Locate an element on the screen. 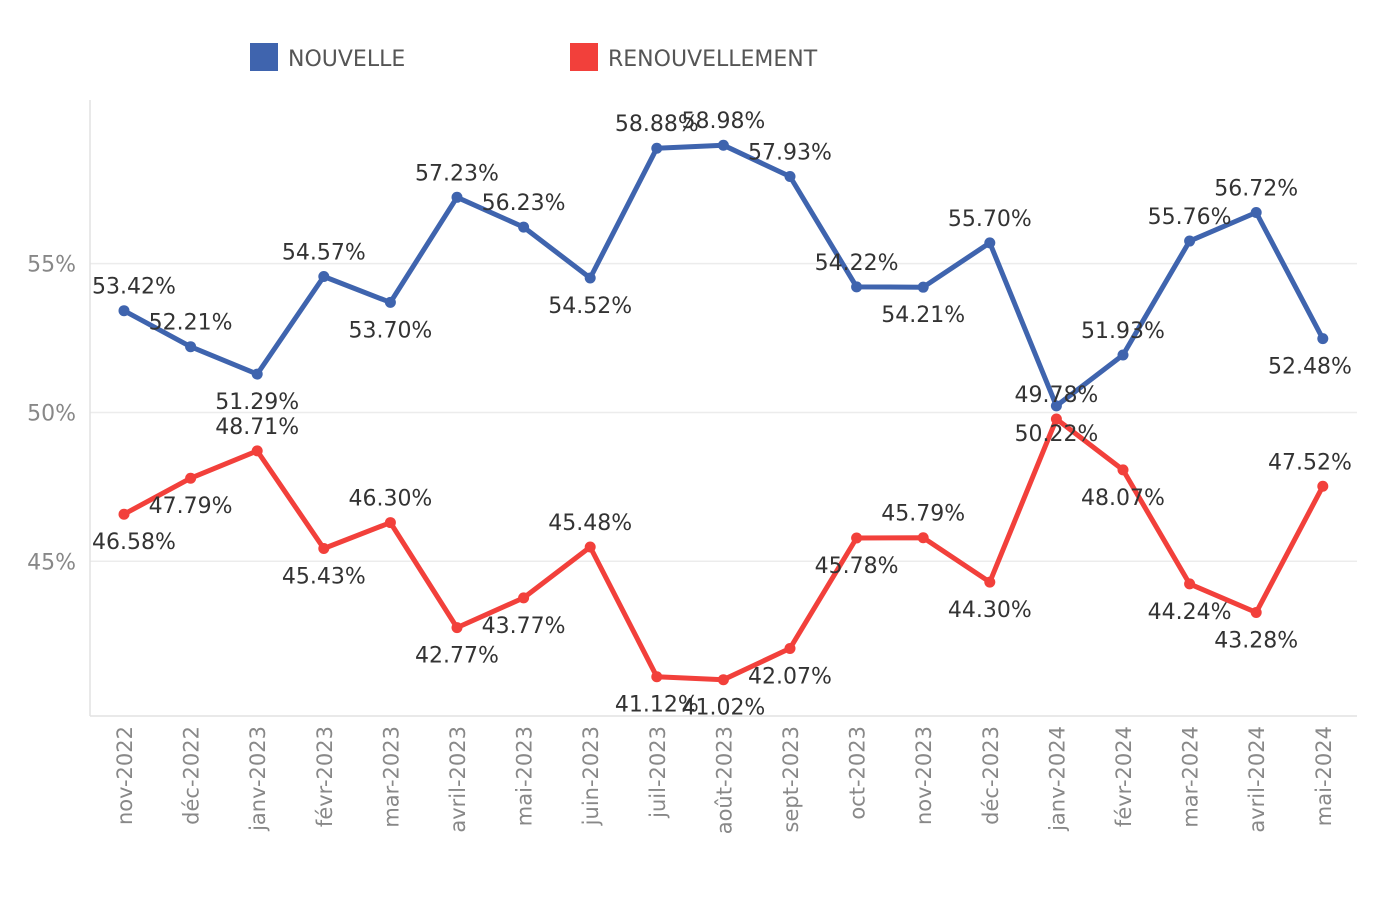 The width and height of the screenshot is (1380, 900). x-tick-label: févr-2023 is located at coordinates (325, 776).